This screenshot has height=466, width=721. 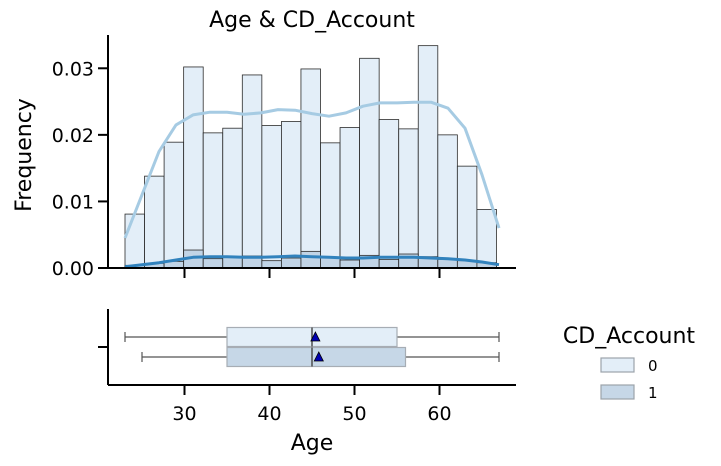 I want to click on legend: CD_Account 0 1, so click(x=629, y=363).